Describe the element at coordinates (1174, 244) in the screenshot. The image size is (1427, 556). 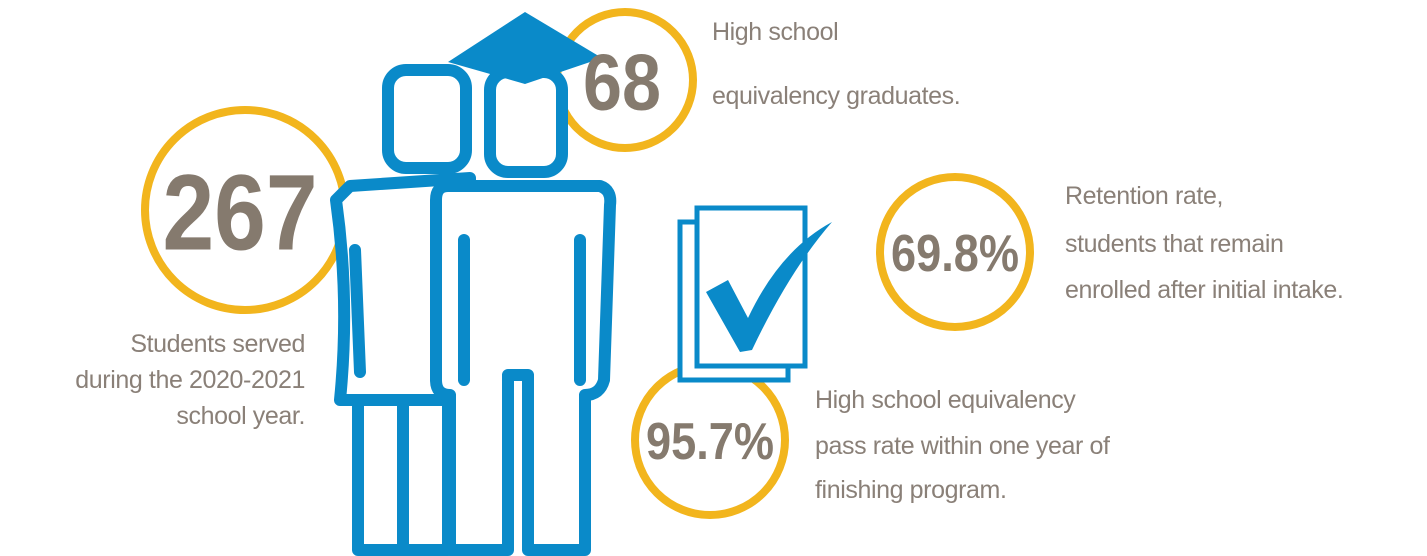
I see `stat-text: students that remain` at that location.